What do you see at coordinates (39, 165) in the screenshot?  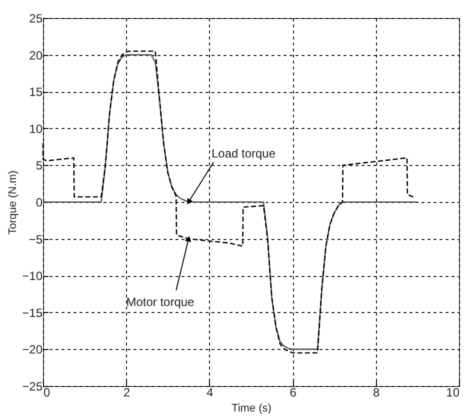 I see `y-tick-label: 5` at bounding box center [39, 165].